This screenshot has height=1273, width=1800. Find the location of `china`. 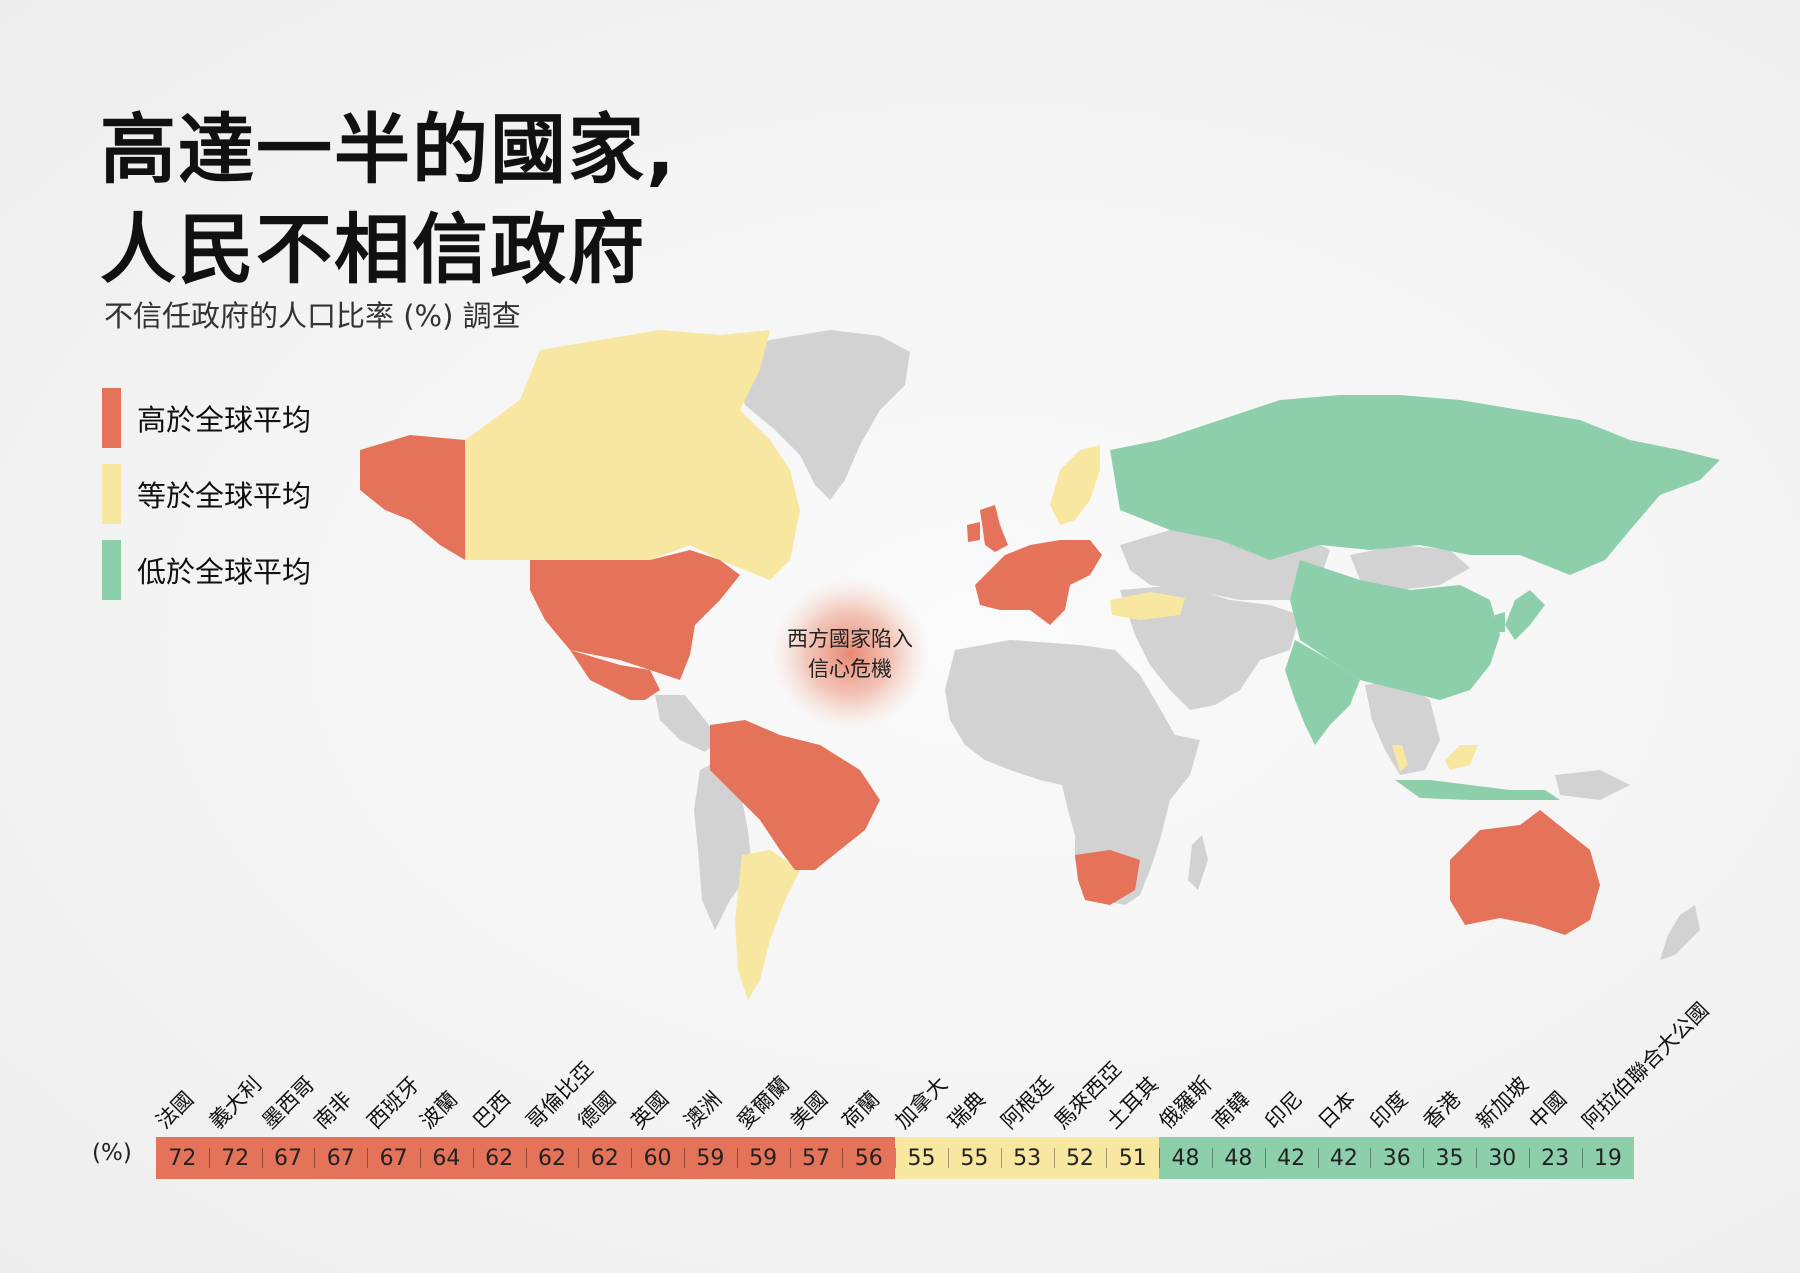

china is located at coordinates (1395, 630).